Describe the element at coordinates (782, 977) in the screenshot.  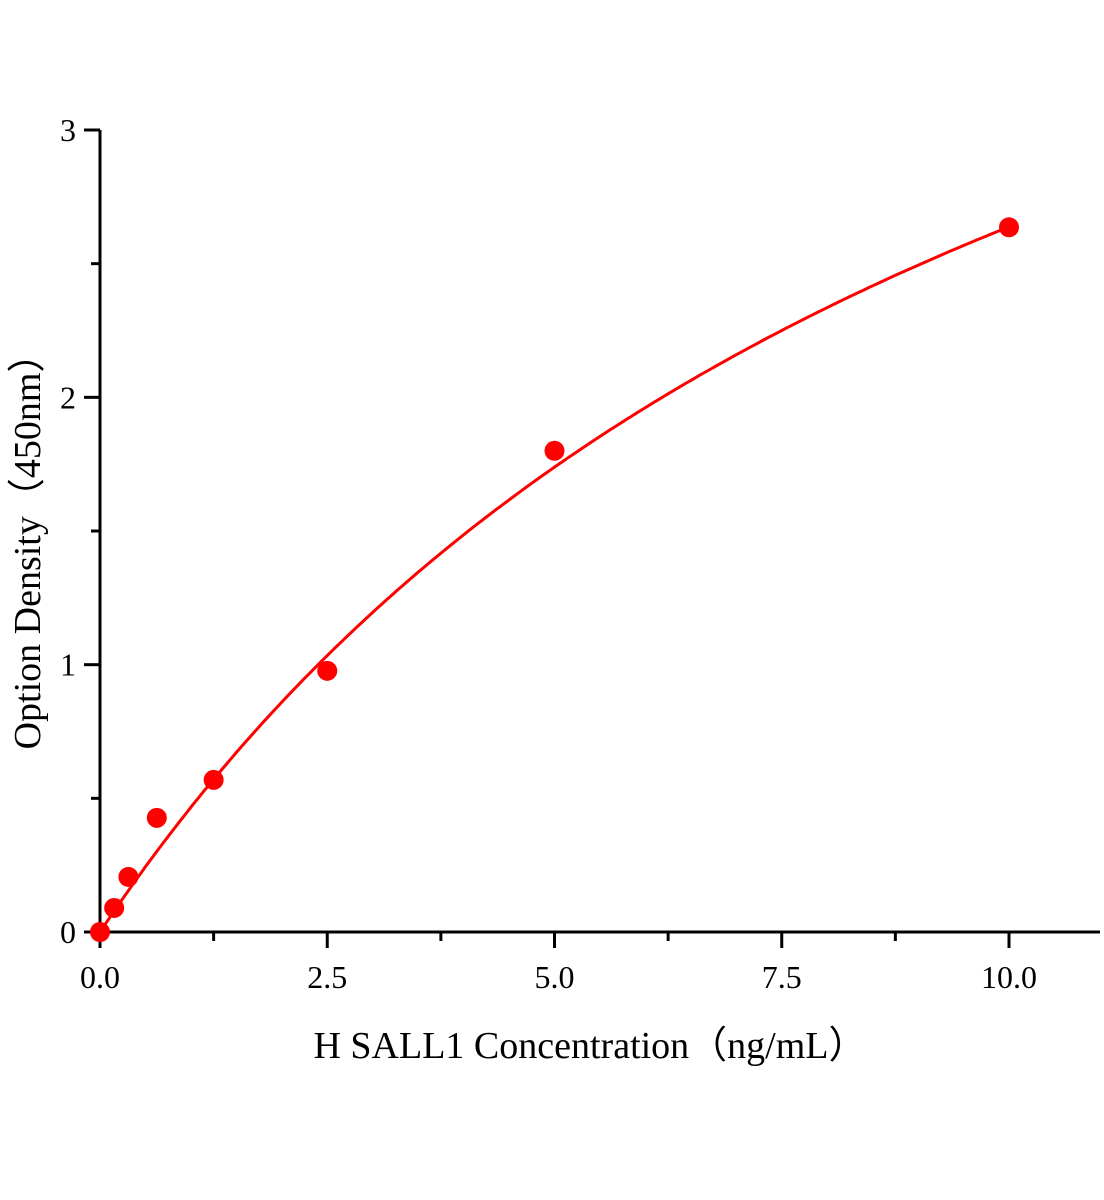
I see `x-tick-label: 7.5` at that location.